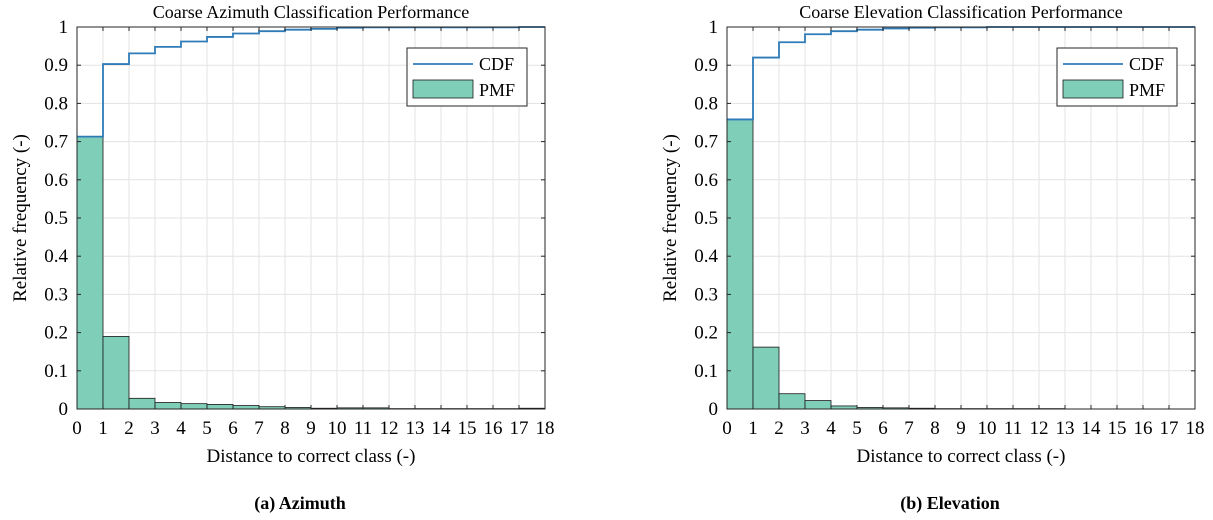 This screenshot has height=520, width=1213. Describe the element at coordinates (963, 503) in the screenshot. I see `caption-text: Elevation` at that location.